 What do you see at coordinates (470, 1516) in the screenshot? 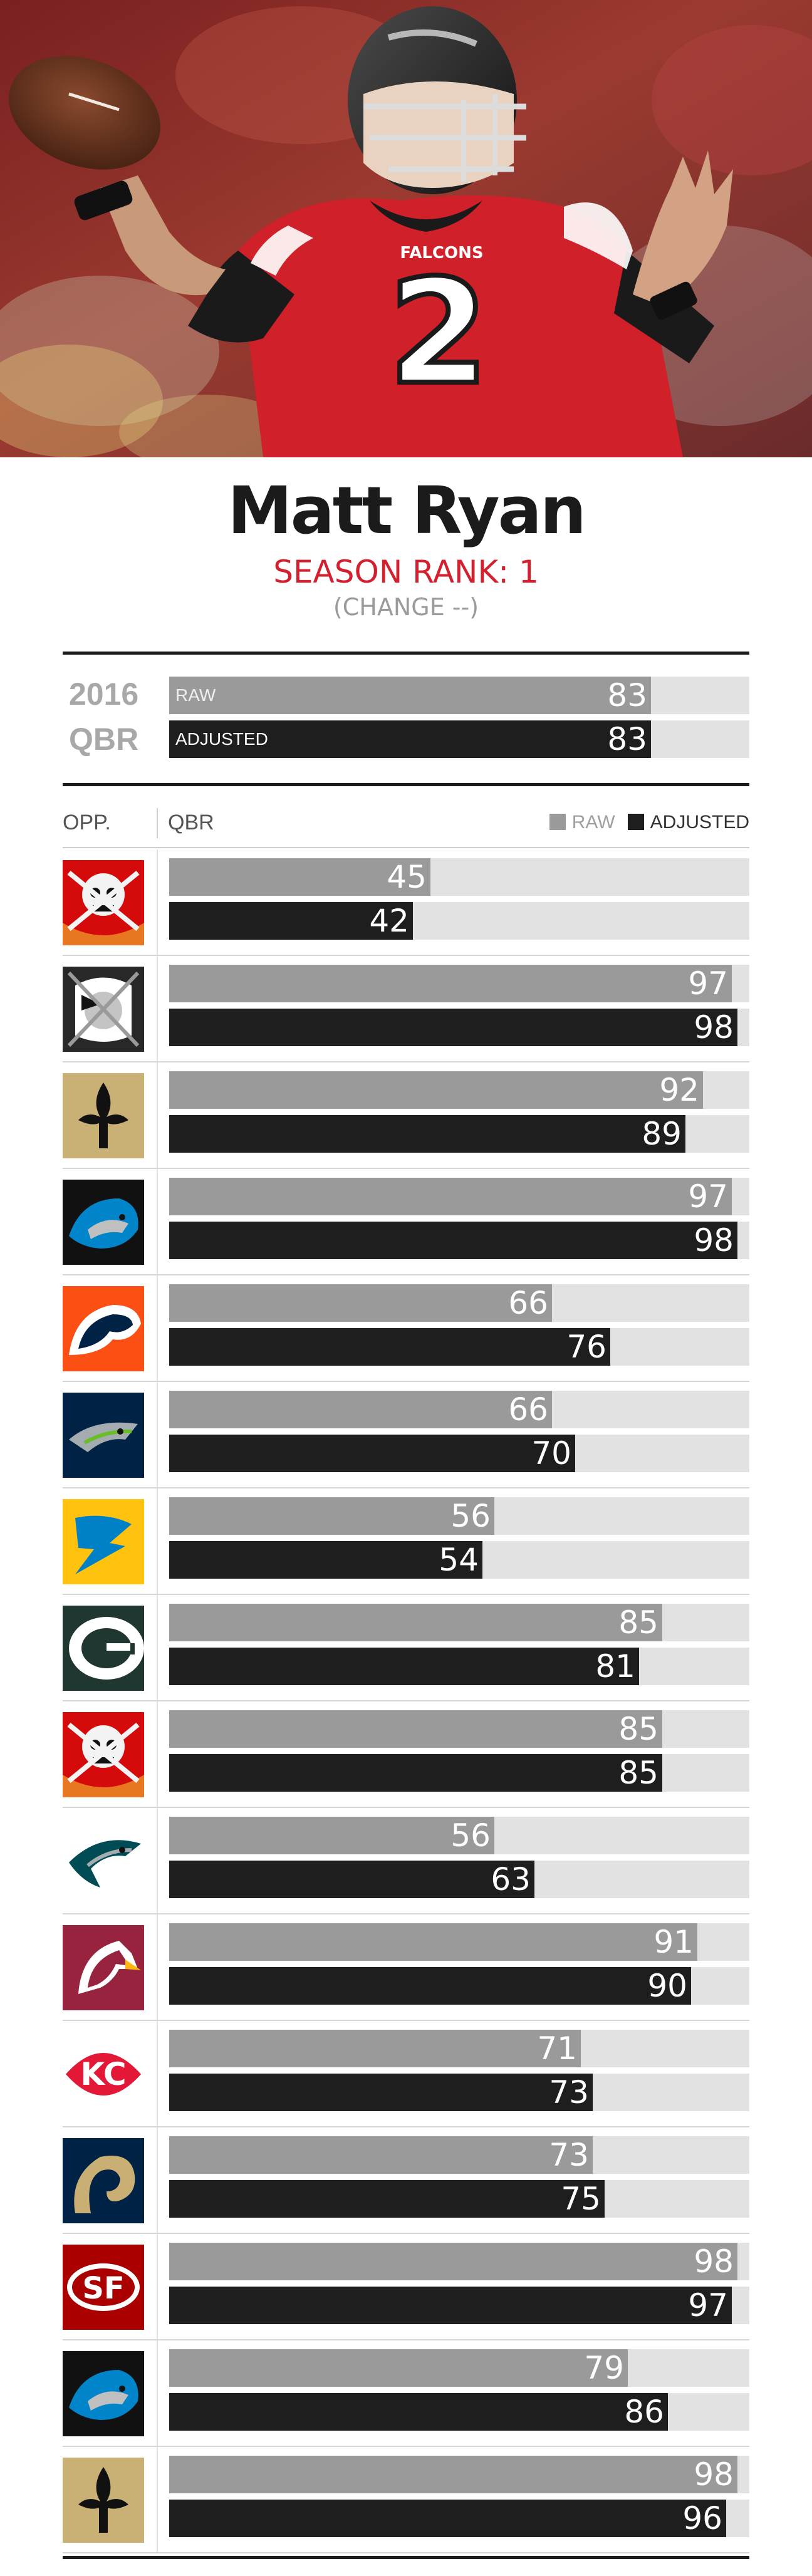
I see `raw-qbr-value: 56` at bounding box center [470, 1516].